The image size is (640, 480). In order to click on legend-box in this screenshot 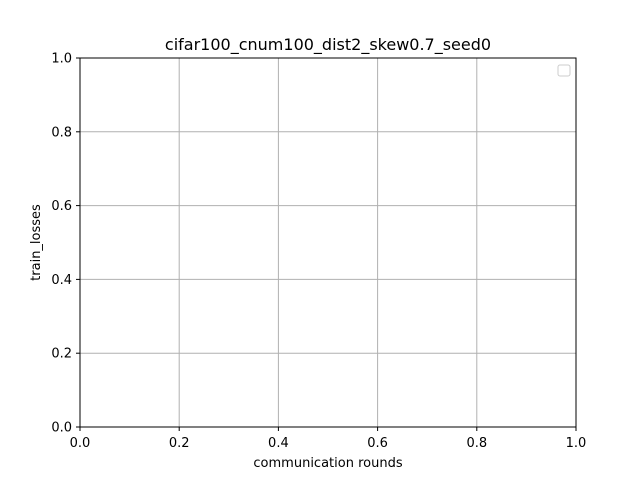, I will do `click(564, 70)`.